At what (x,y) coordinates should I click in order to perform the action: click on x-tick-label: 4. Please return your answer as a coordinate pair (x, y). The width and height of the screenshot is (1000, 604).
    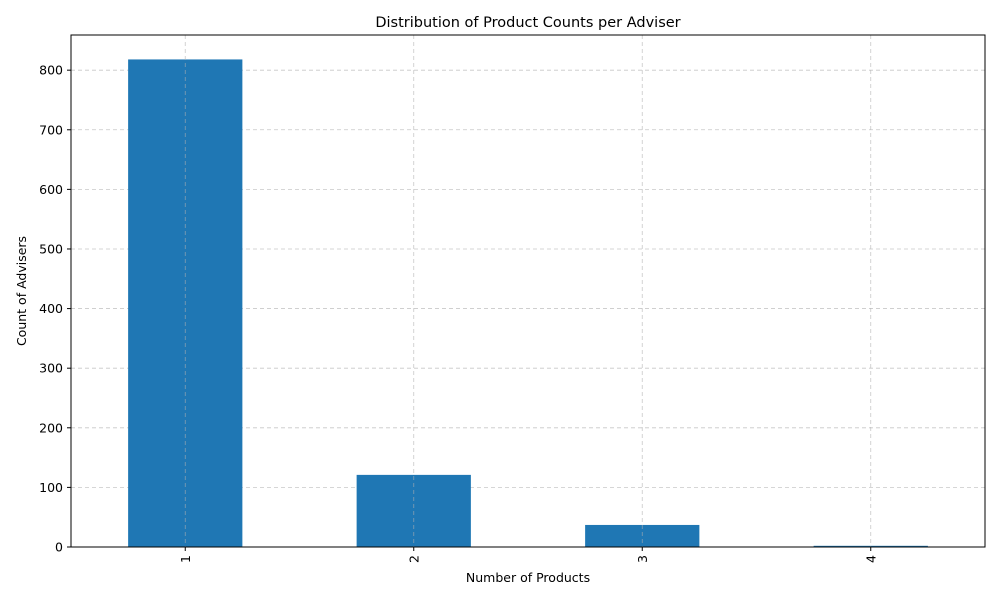
    Looking at the image, I should click on (870, 559).